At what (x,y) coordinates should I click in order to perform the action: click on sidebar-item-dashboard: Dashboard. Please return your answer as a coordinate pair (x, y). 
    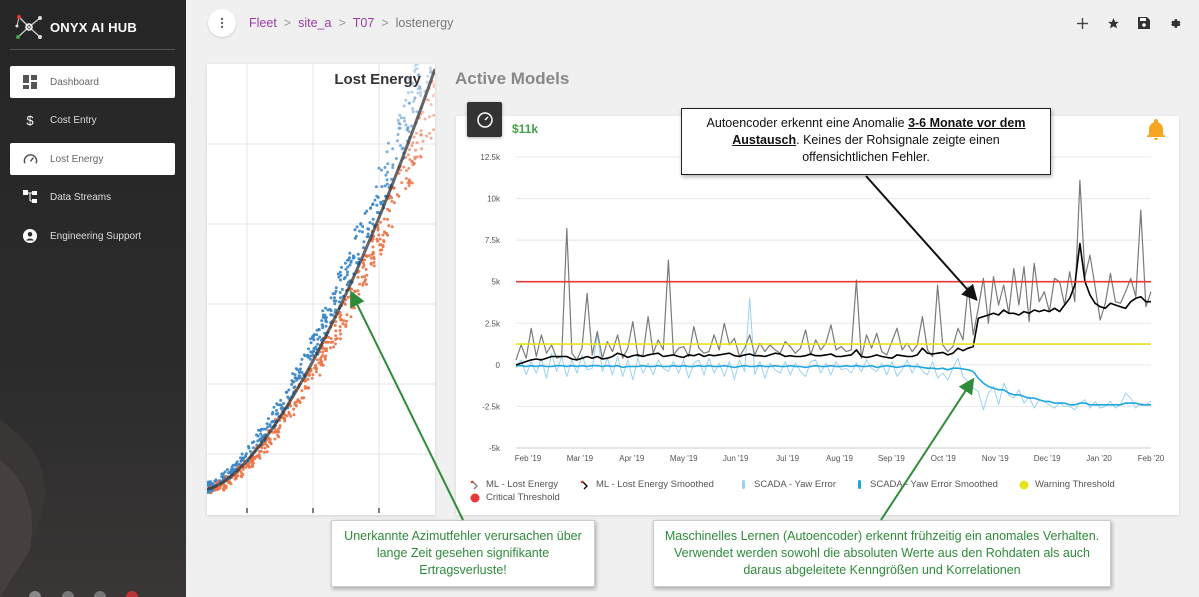
    Looking at the image, I should click on (92, 82).